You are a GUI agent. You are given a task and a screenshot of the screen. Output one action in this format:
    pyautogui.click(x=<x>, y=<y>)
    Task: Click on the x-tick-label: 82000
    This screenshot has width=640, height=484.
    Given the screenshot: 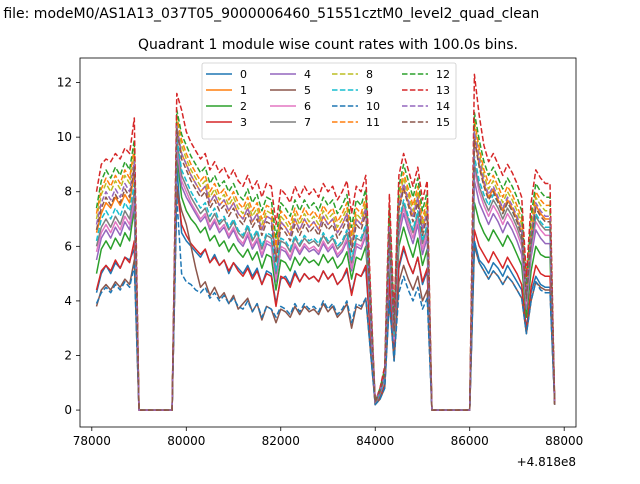 What is the action you would take?
    pyautogui.click(x=281, y=441)
    